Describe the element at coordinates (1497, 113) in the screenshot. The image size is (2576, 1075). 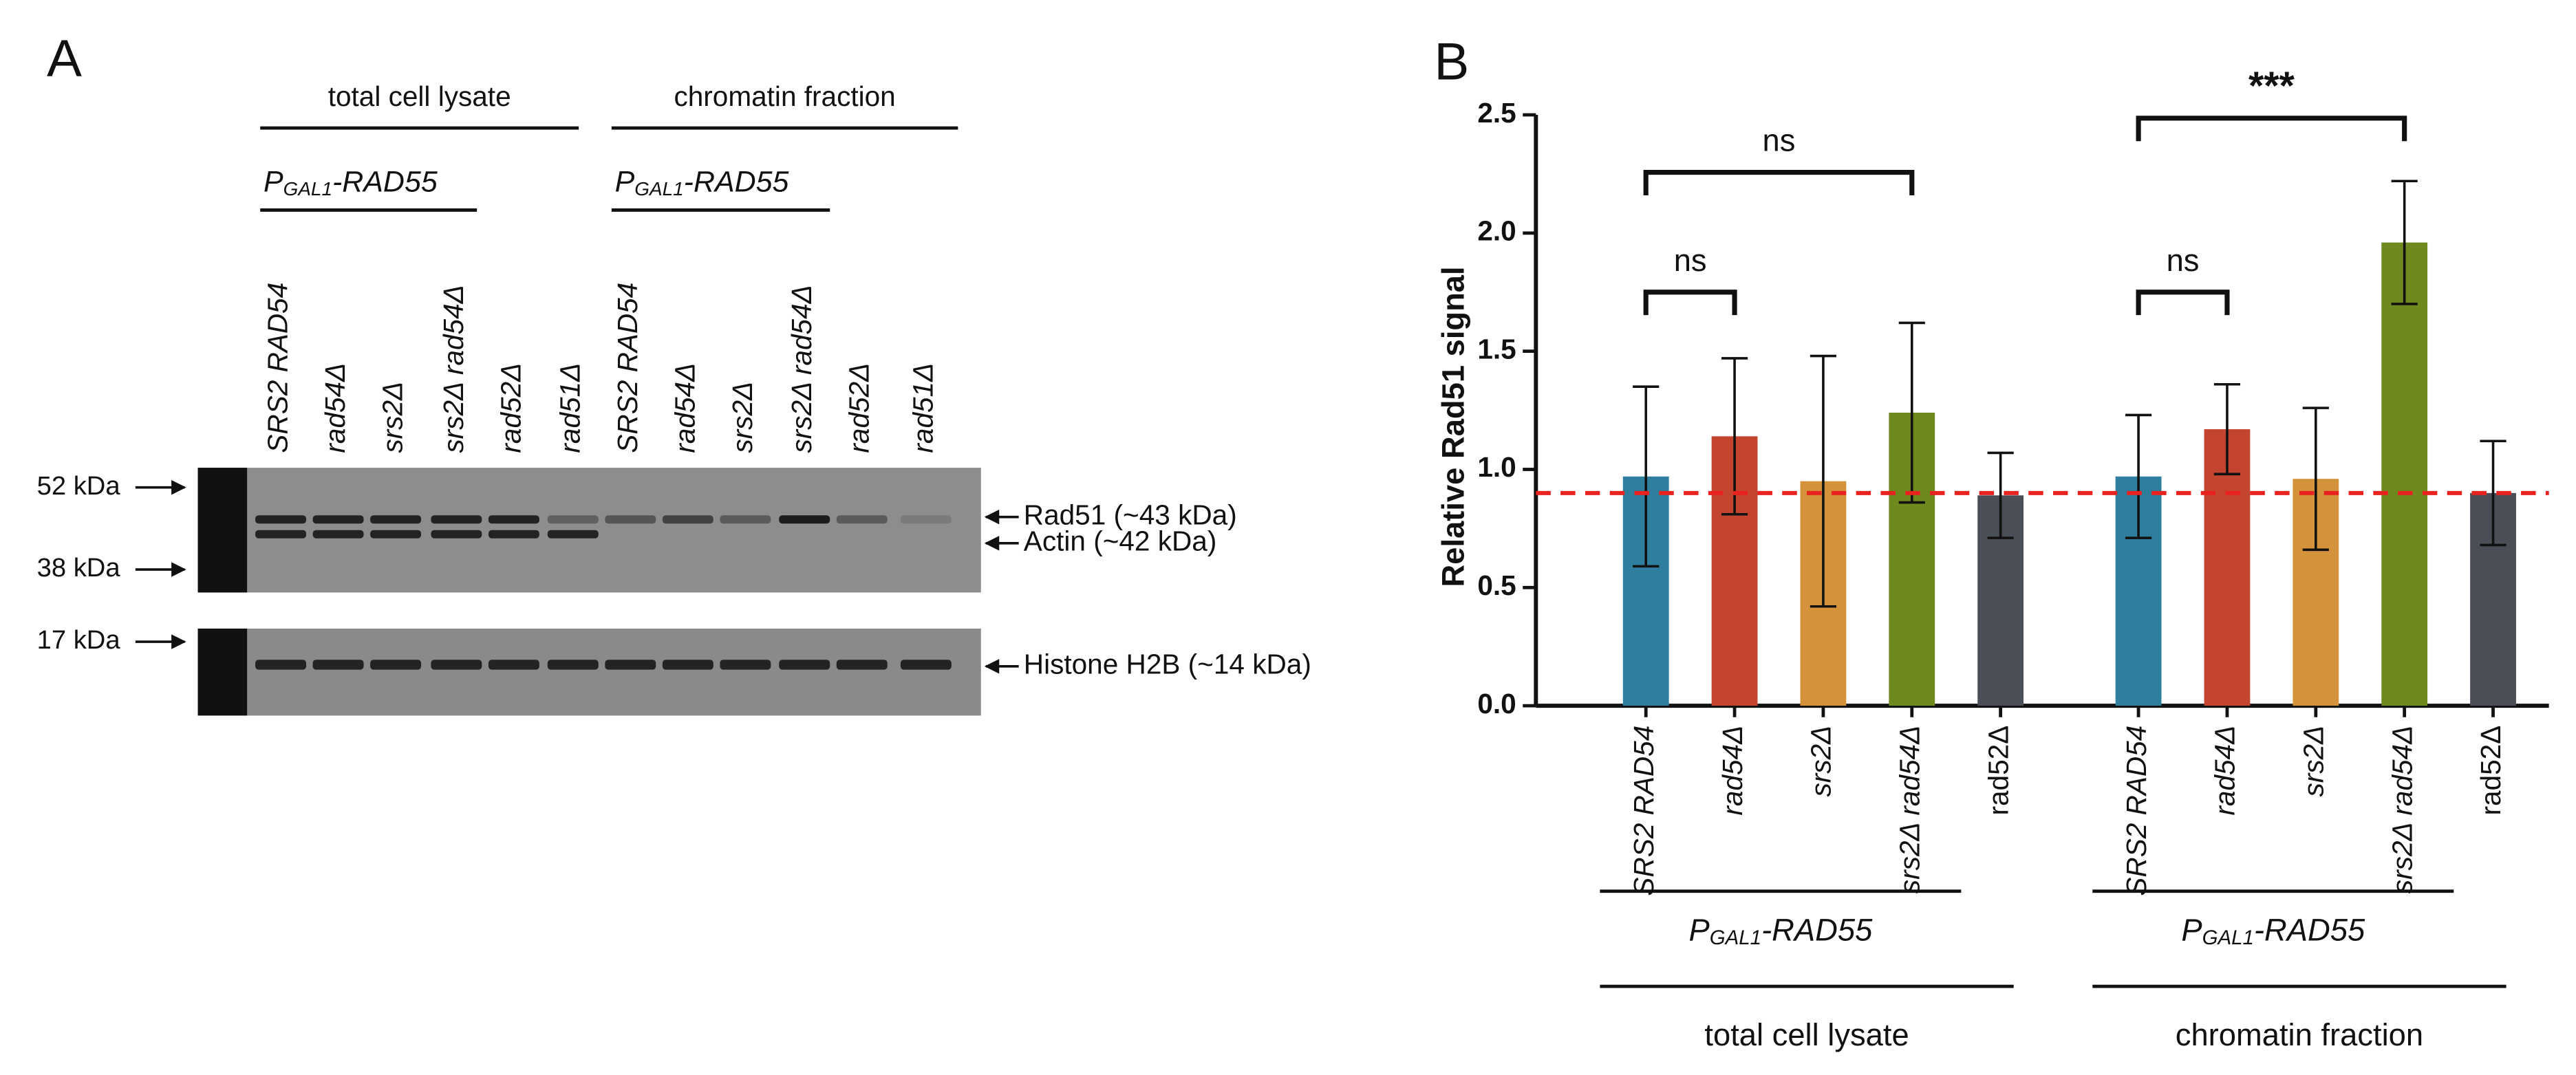
I see `y-tick-label: 2.5` at that location.